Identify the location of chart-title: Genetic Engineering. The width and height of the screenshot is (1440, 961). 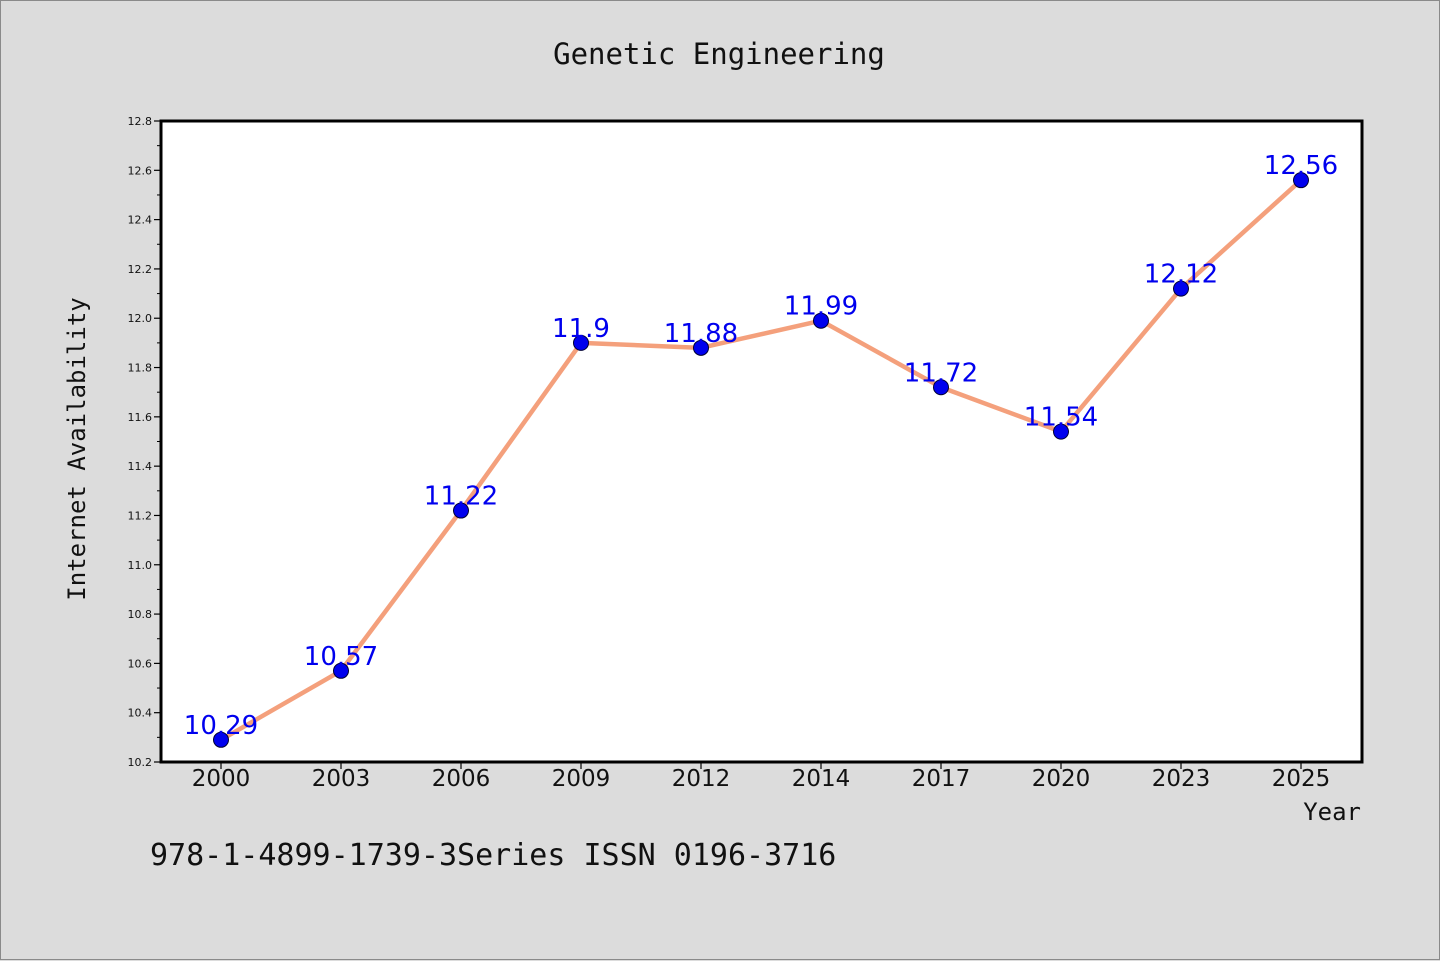
(719, 54).